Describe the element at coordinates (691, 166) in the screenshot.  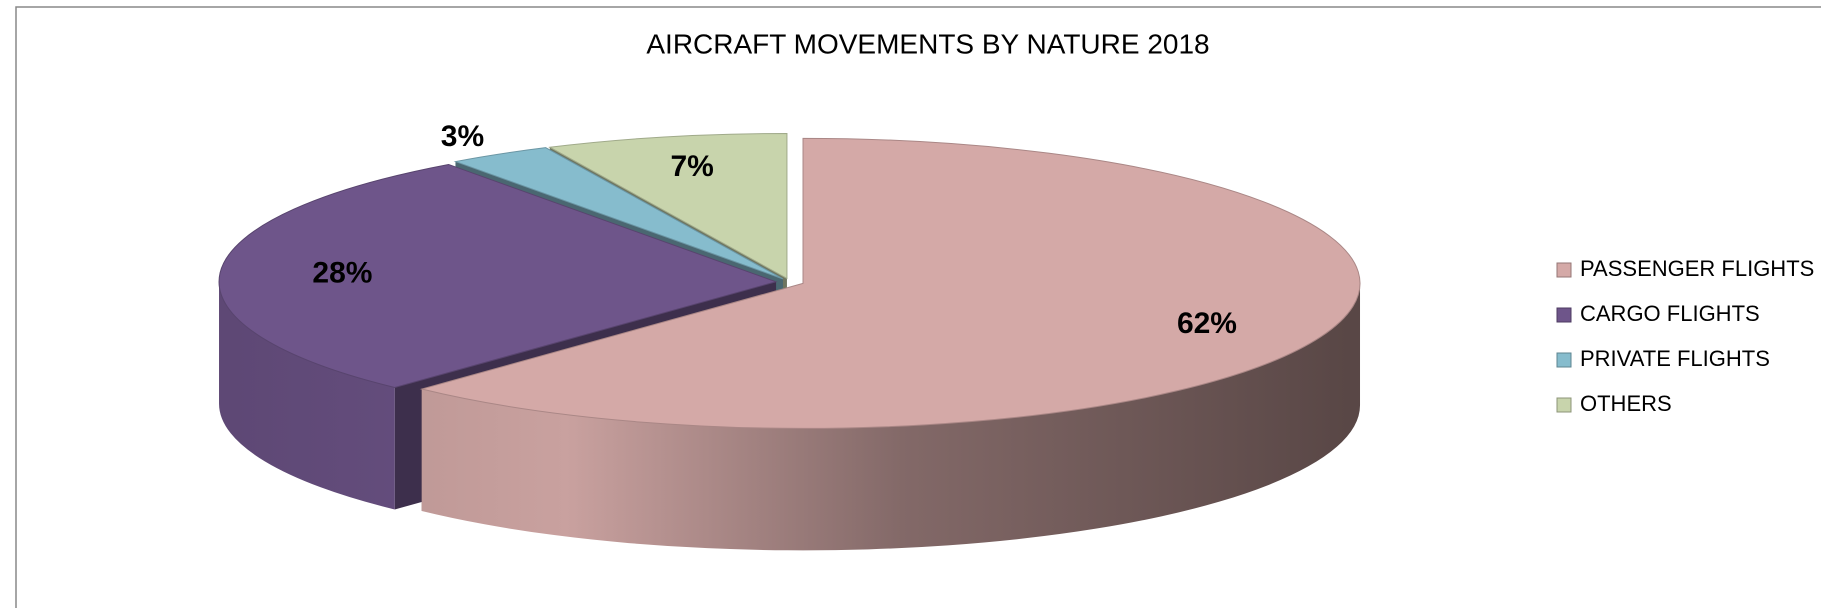
I see `data-label: 7%` at that location.